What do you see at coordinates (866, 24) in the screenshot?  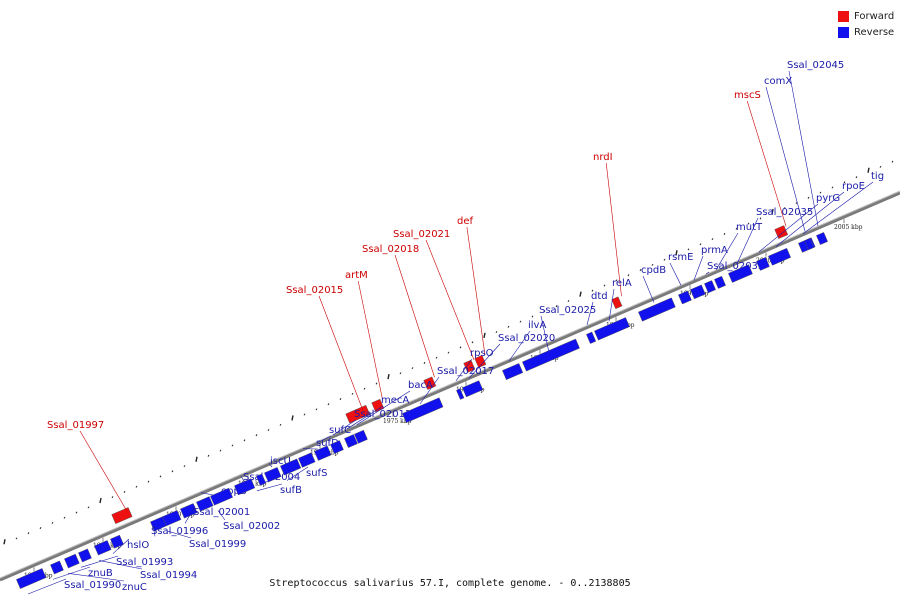 I see `legend: Forward Reverse` at bounding box center [866, 24].